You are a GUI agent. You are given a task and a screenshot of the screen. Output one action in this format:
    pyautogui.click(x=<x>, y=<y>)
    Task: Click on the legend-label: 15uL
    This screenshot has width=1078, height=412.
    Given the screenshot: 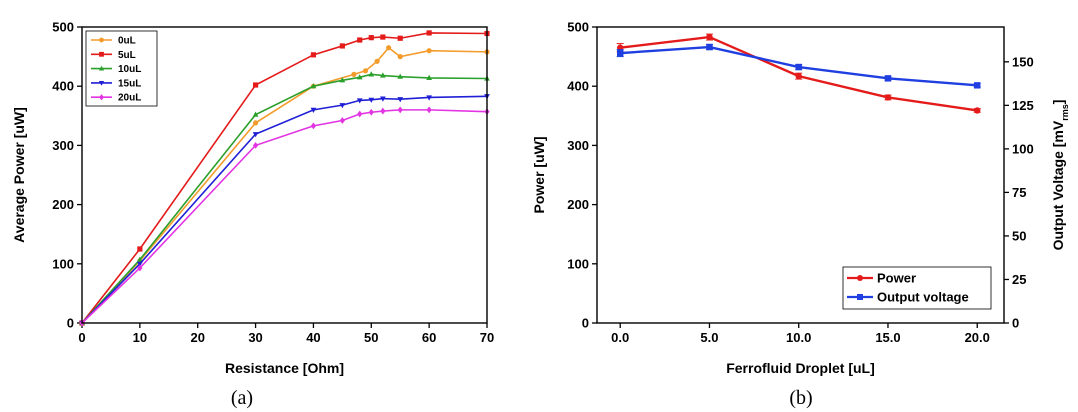 What is the action you would take?
    pyautogui.click(x=129, y=83)
    